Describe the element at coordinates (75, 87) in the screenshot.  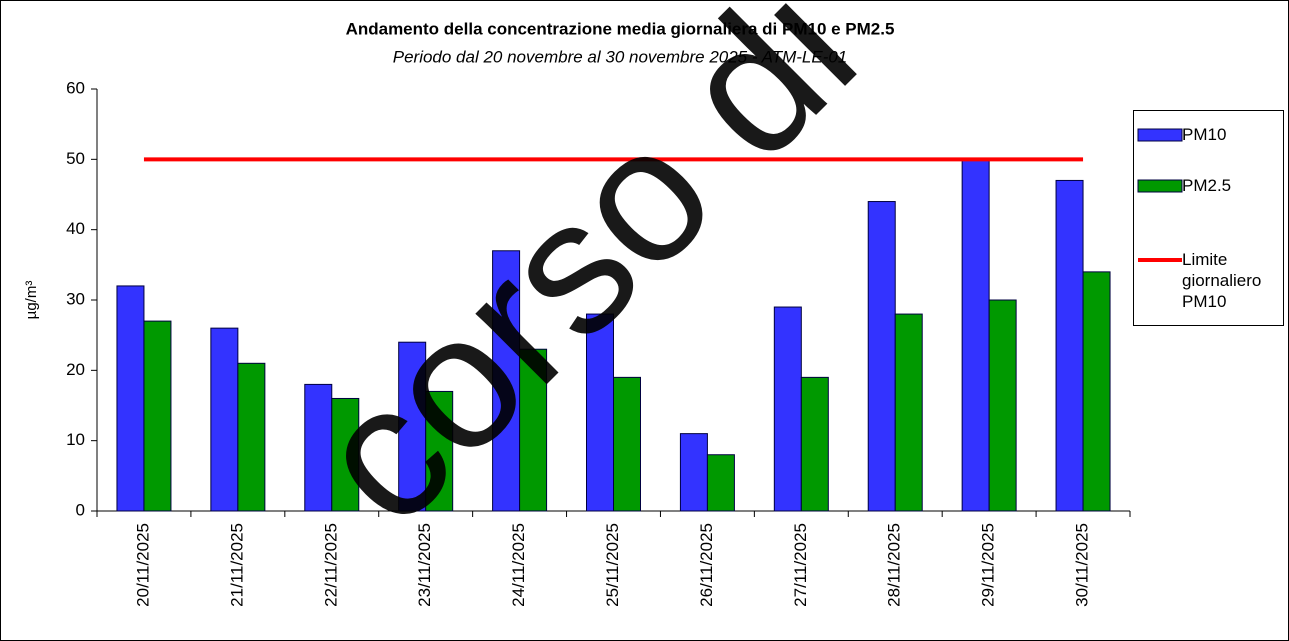
I see `y-tick-label: 60` at that location.